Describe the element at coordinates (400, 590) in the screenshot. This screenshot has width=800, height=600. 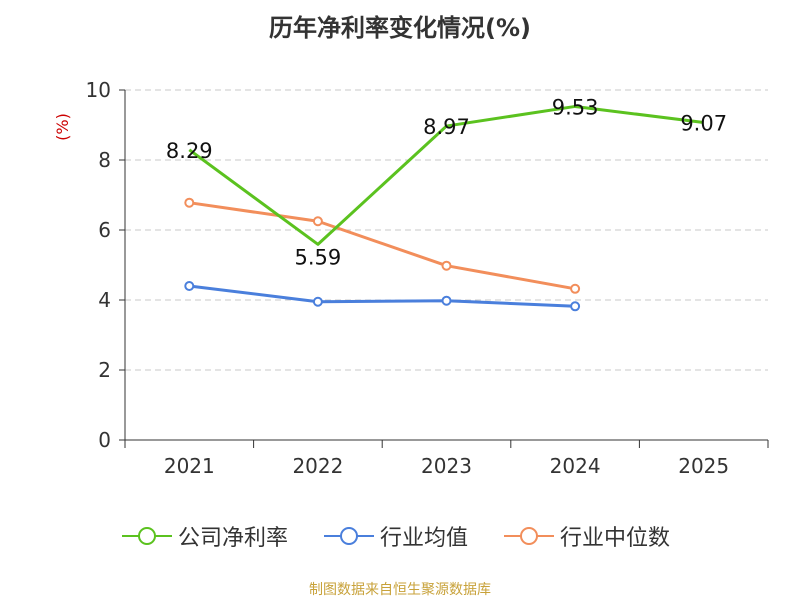
I see `data-source-note: 制图数据来自恒生聚源数据库` at that location.